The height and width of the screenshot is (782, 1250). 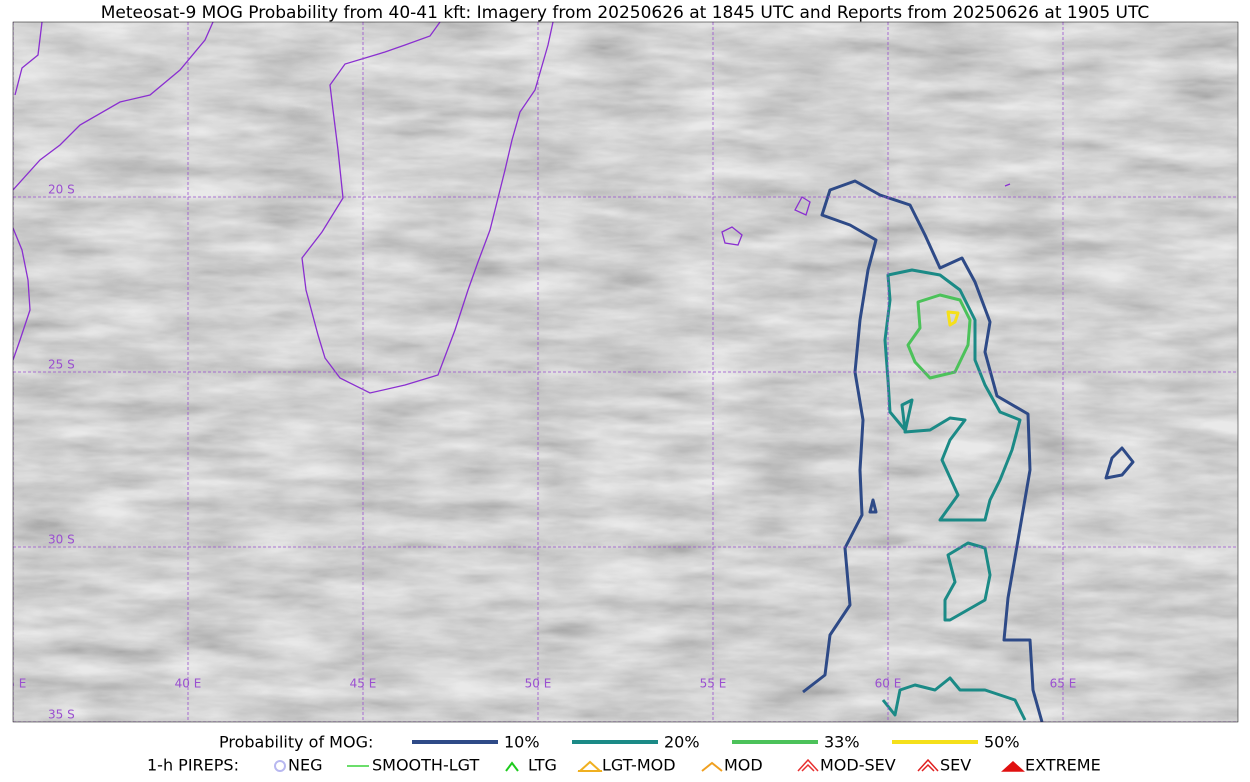 I want to click on africa-coast-south, so click(x=22, y=294).